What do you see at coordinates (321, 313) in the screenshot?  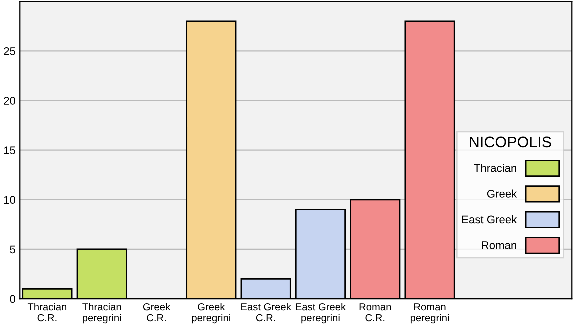 I see `x-tick-label: East Greek peregrini` at bounding box center [321, 313].